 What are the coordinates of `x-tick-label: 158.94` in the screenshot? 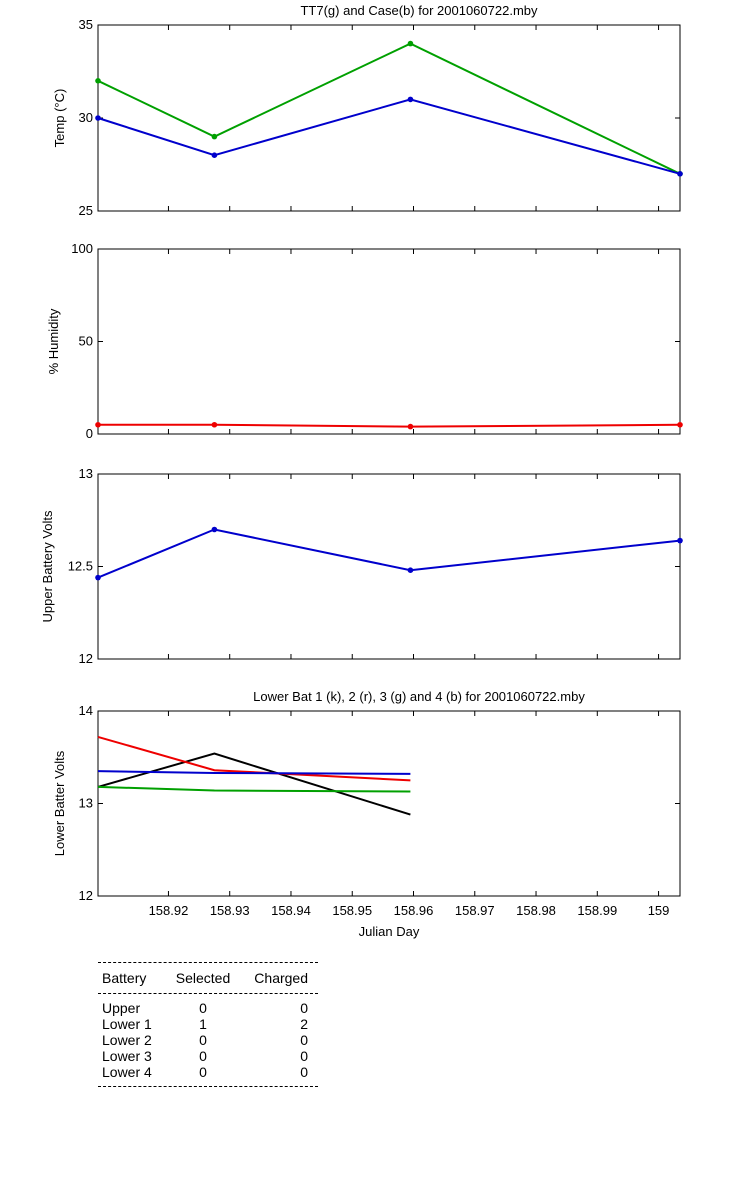 It's located at (291, 910).